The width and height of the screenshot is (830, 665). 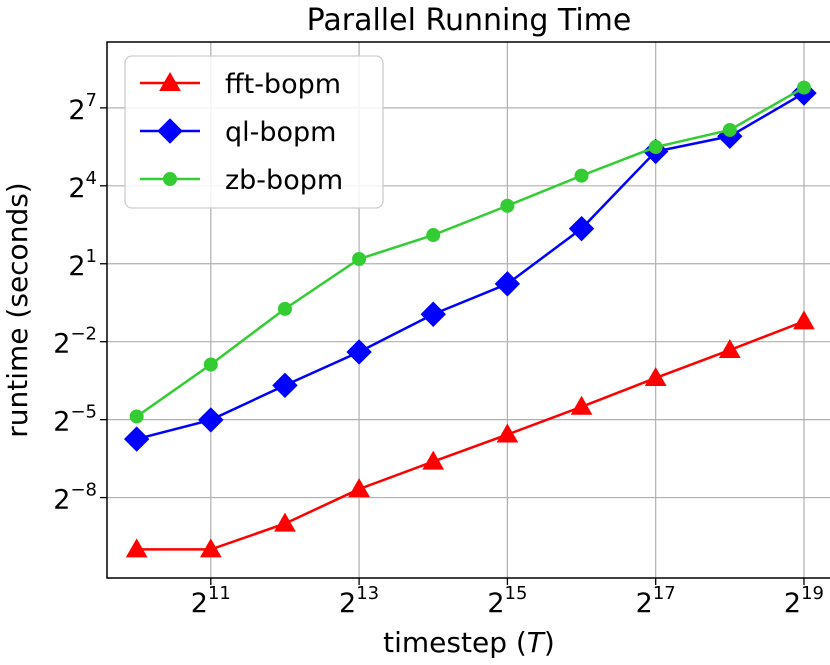 What do you see at coordinates (280, 132) in the screenshot?
I see `legend-label: ql-bopm` at bounding box center [280, 132].